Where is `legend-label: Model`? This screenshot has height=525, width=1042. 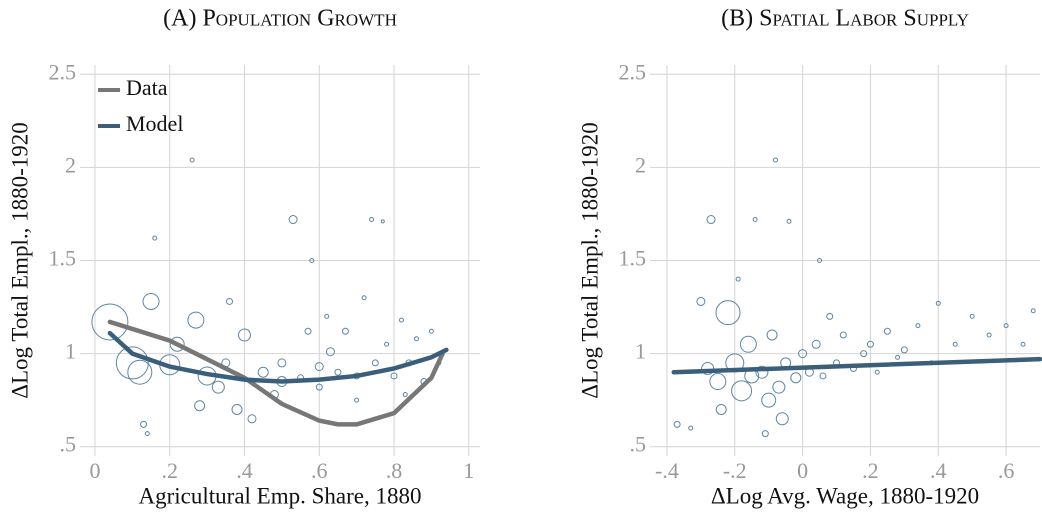 legend-label: Model is located at coordinates (154, 123).